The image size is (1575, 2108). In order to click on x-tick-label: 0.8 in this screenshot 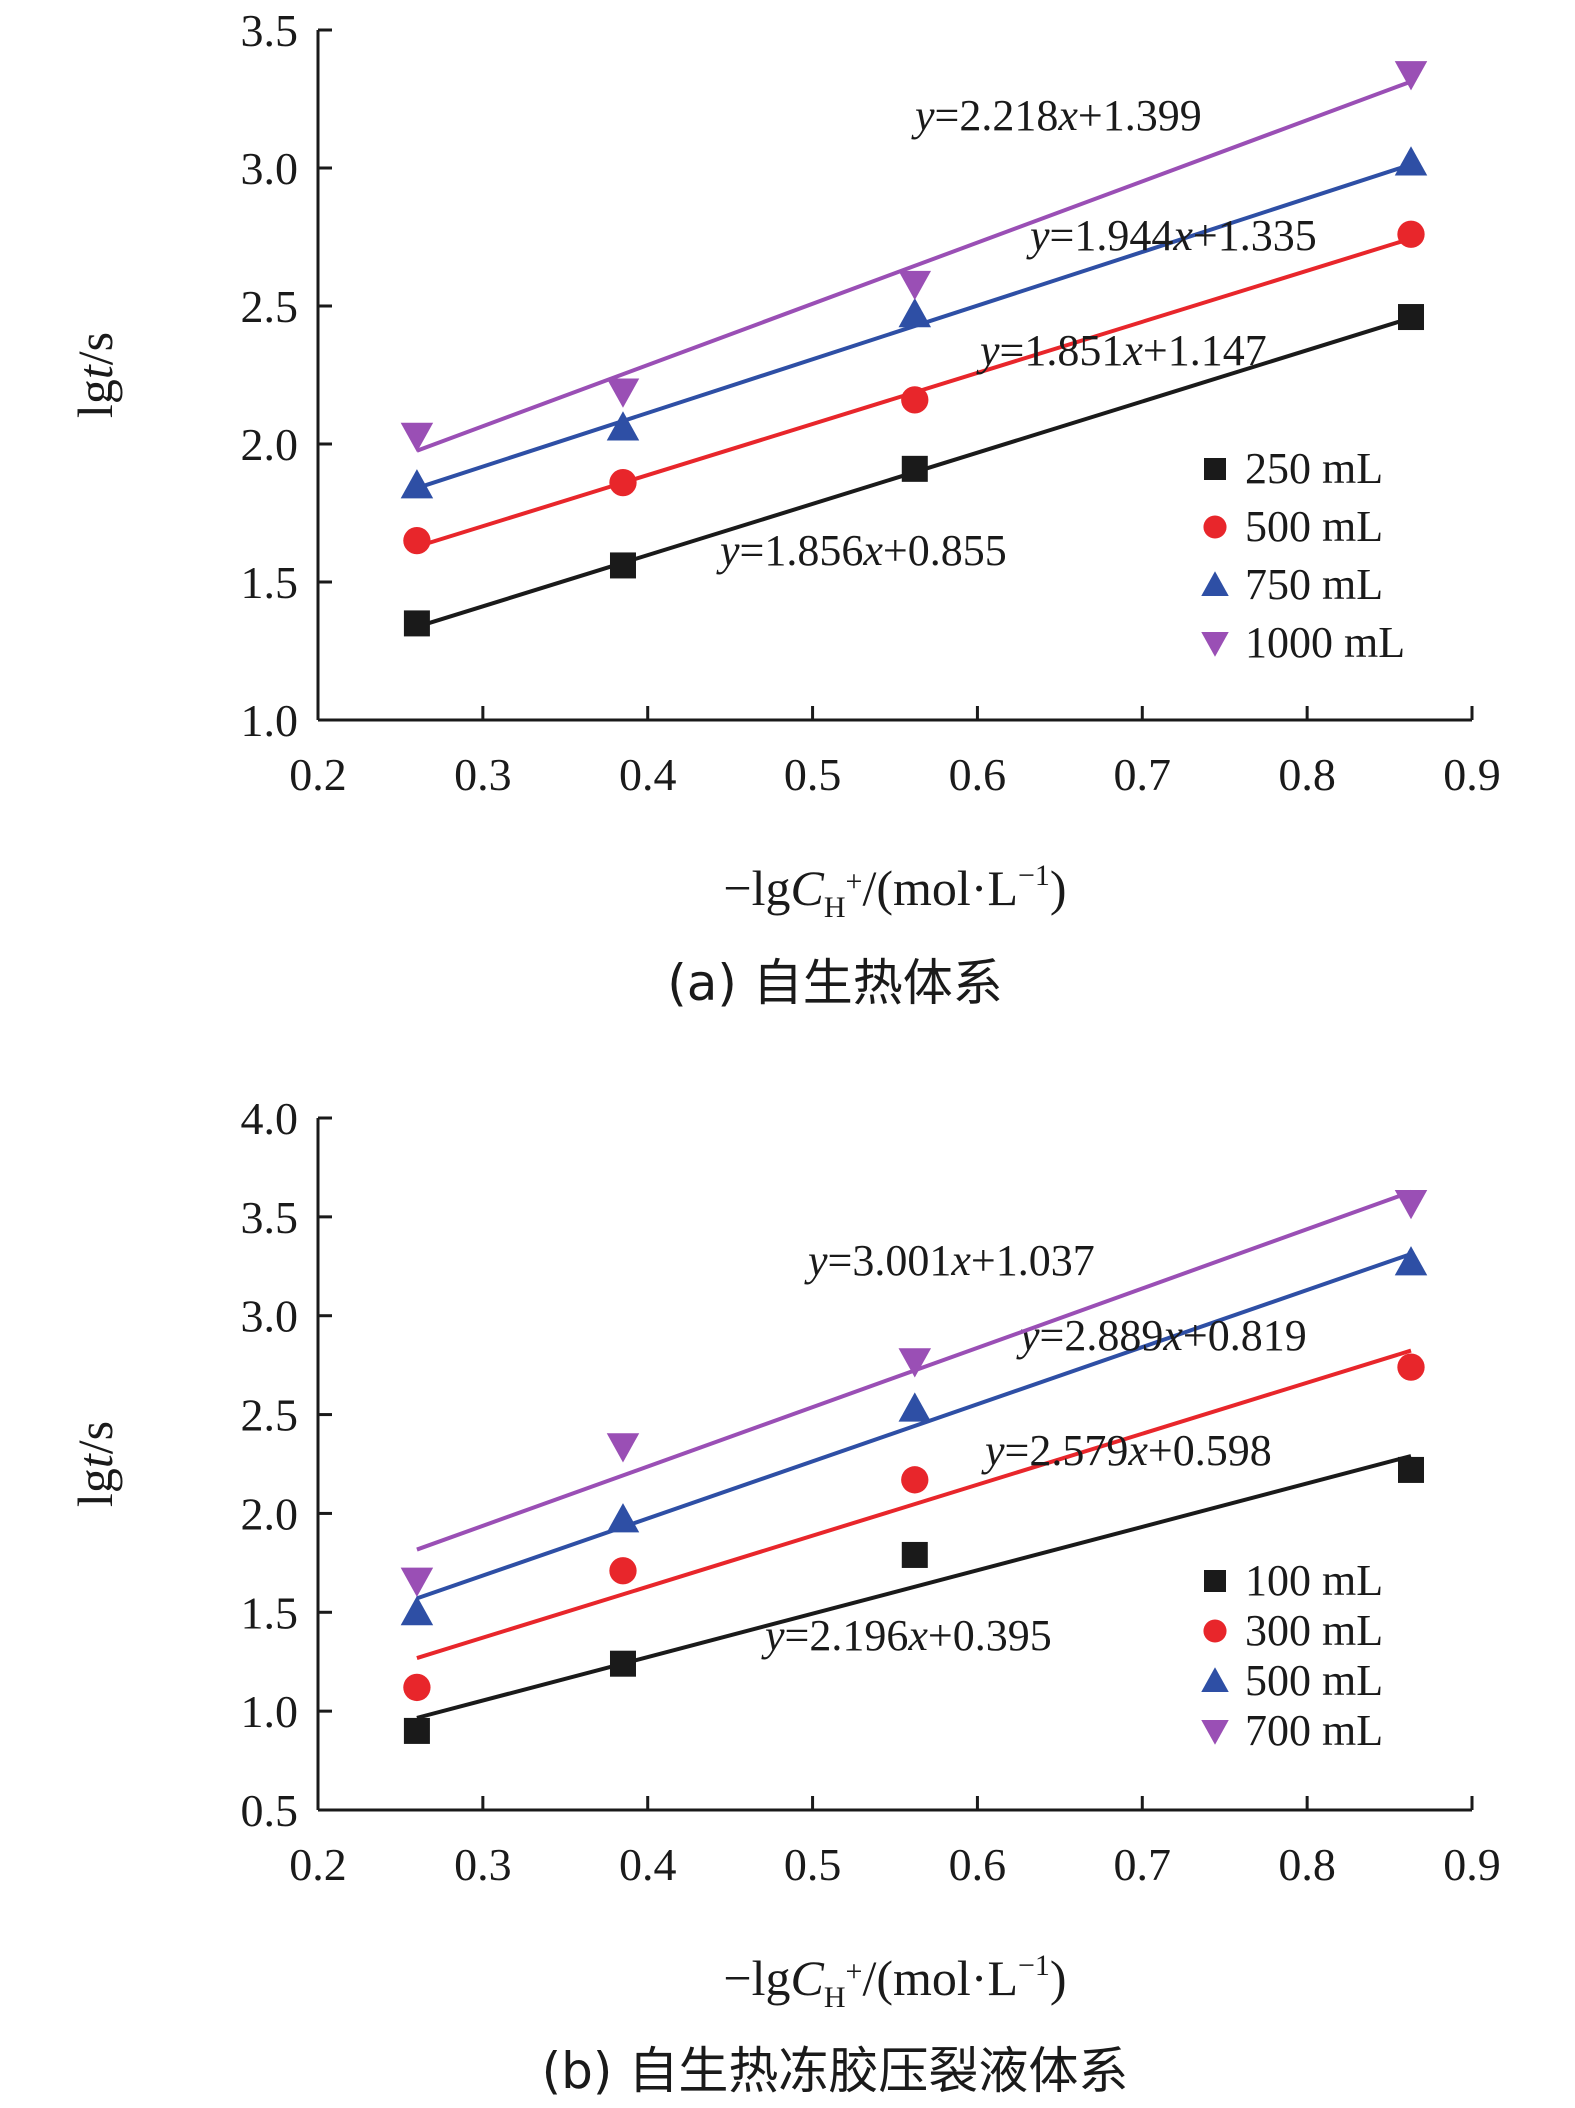, I will do `click(1307, 774)`.